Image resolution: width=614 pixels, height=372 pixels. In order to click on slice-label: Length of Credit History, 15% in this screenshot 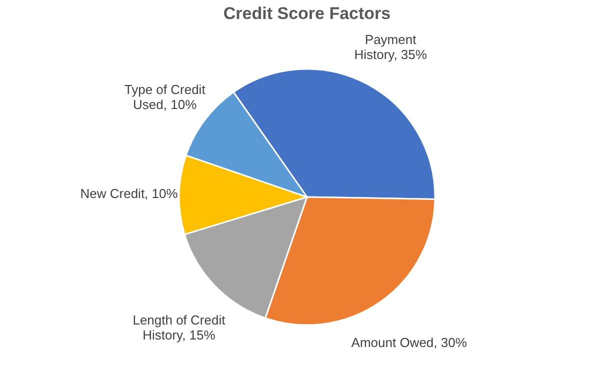, I will do `click(179, 327)`.